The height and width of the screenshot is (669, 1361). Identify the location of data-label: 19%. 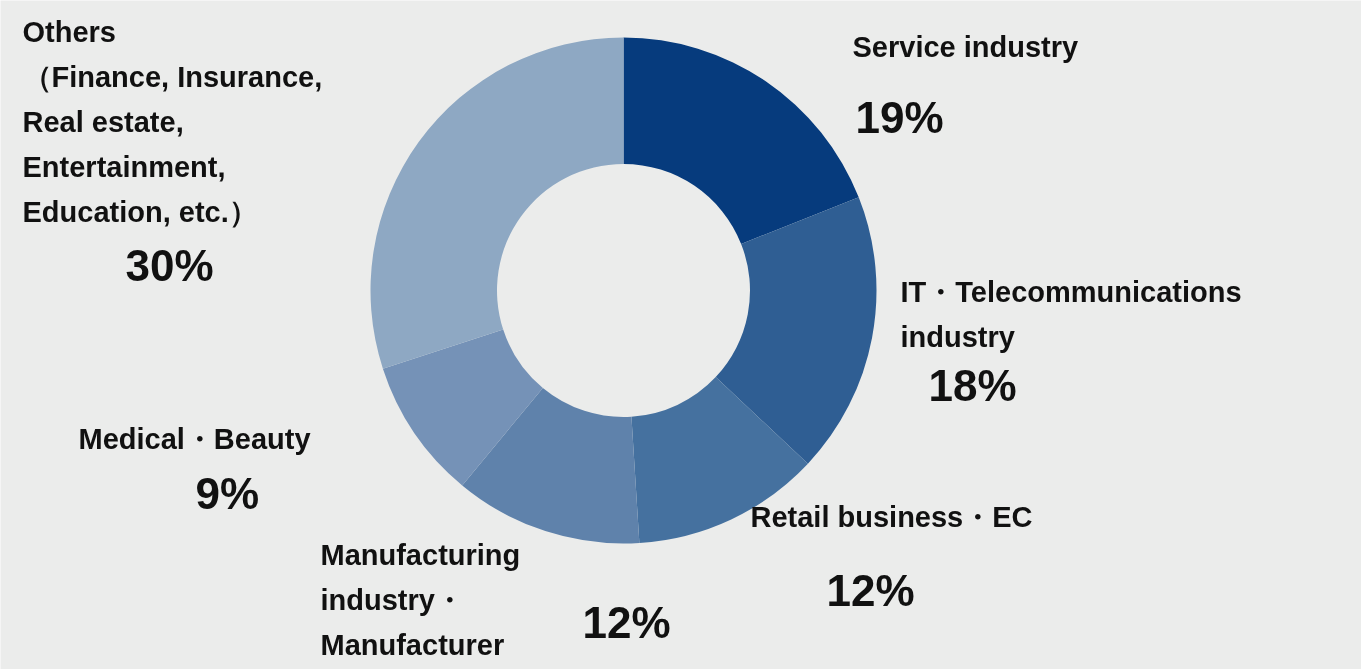
(899, 117).